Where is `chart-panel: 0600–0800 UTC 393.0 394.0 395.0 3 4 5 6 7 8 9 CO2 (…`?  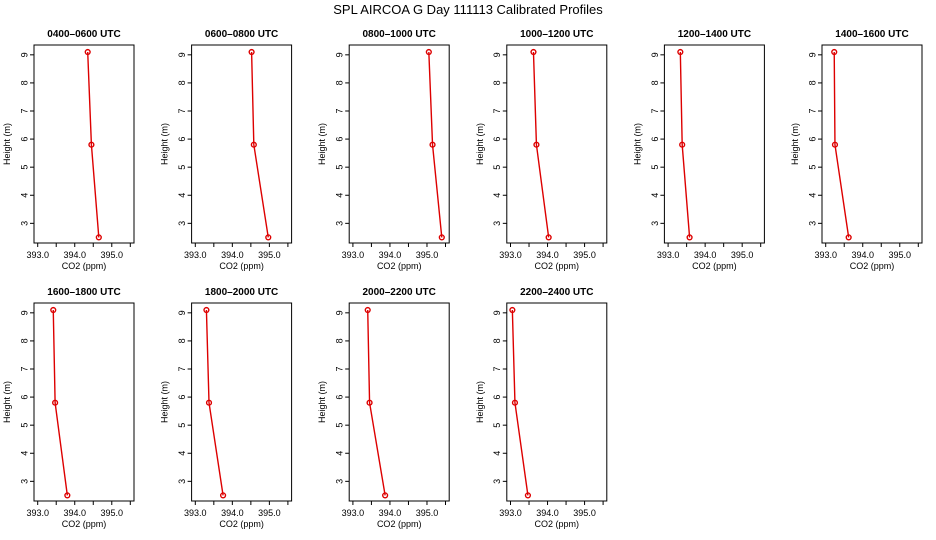
chart-panel: 0600–0800 UTC 393.0 394.0 395.0 3 4 5 6 7 8 9 CO2 (… is located at coordinates (226, 150).